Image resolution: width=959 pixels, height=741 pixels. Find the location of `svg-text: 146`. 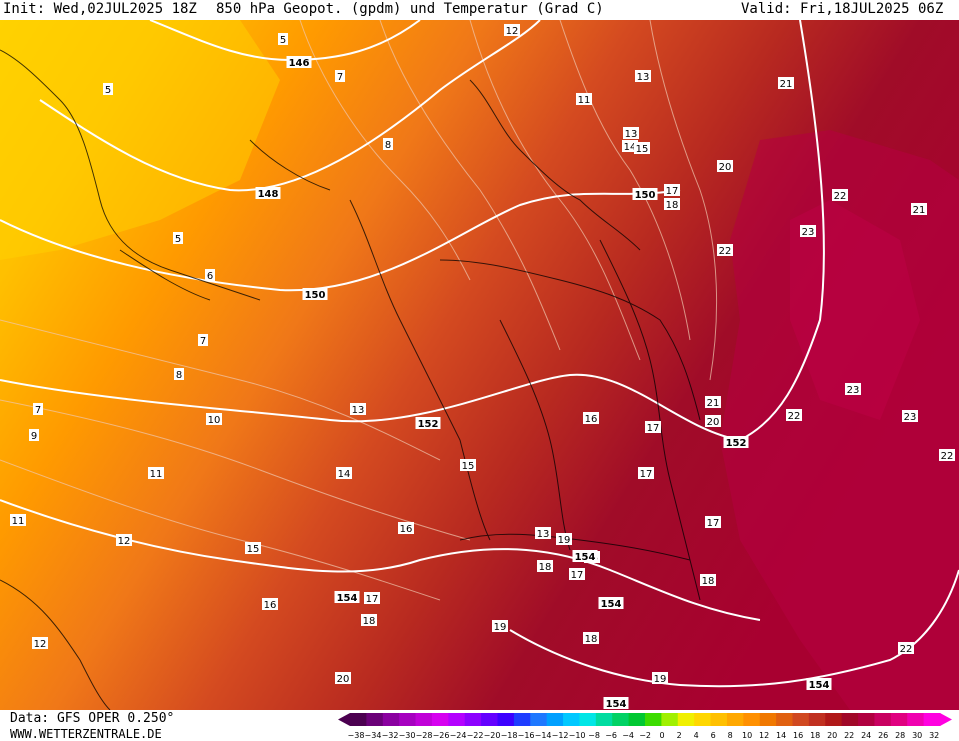

svg-text: 146 is located at coordinates (299, 63).